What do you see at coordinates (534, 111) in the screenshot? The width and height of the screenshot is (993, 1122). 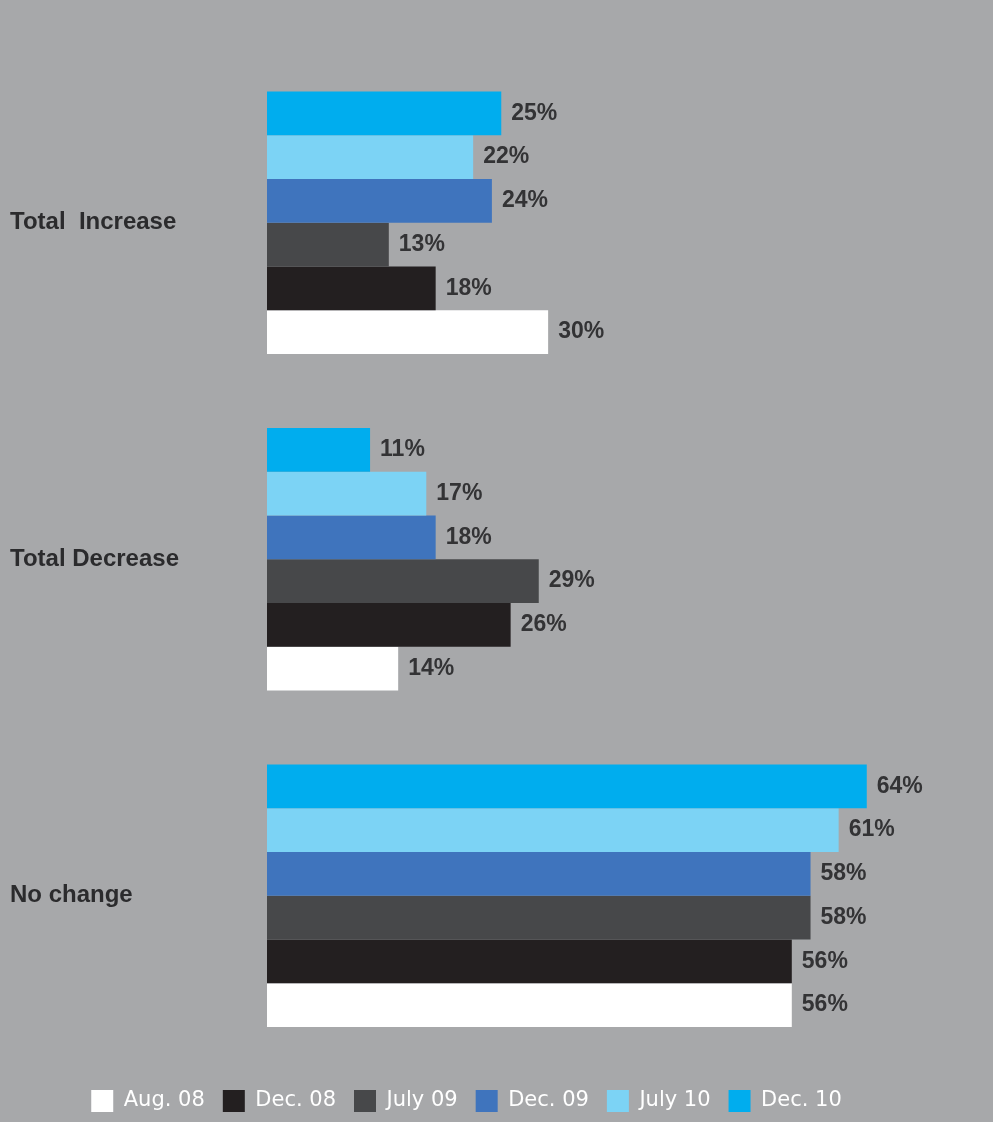 I see `data-label: 25%` at bounding box center [534, 111].